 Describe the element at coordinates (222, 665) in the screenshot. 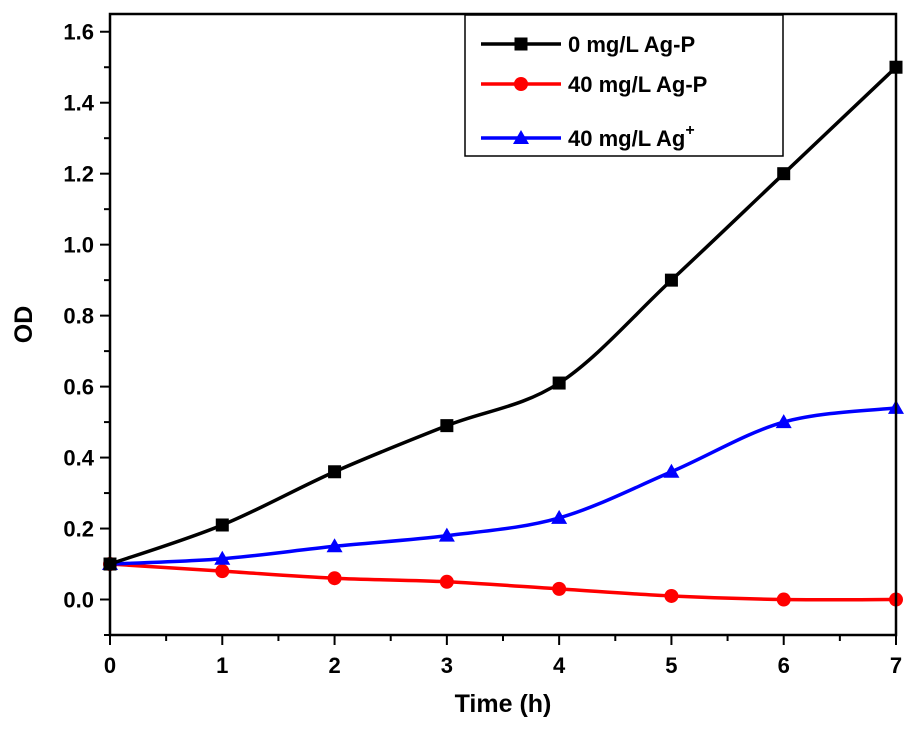

I see `x-tick-label: 1` at that location.